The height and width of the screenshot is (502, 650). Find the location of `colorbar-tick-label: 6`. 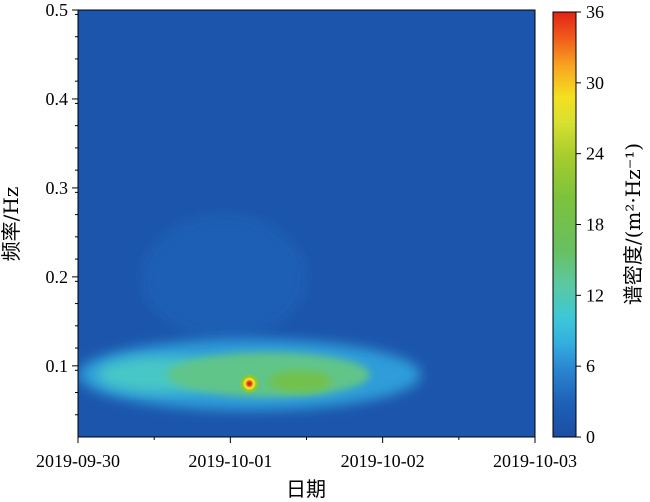

colorbar-tick-label: 6 is located at coordinates (590, 366).